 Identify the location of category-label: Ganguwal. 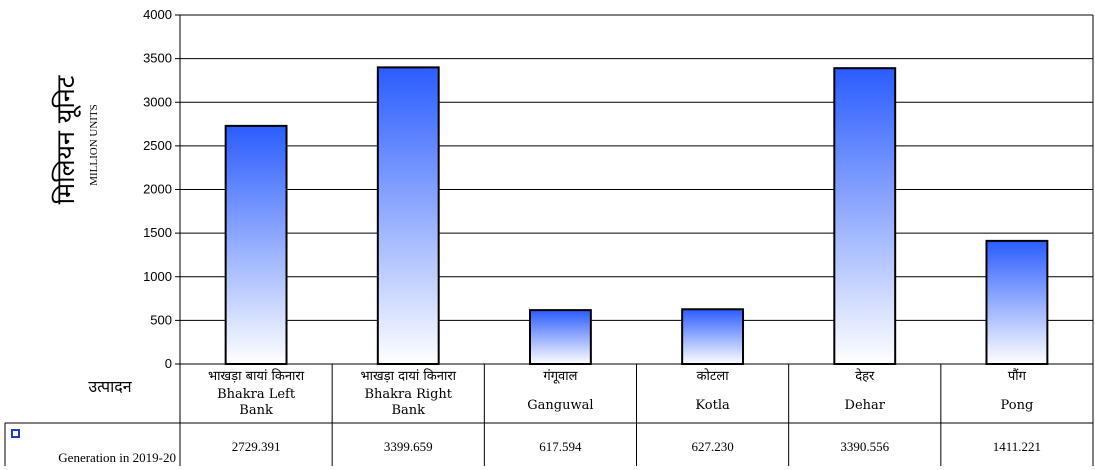
(560, 405).